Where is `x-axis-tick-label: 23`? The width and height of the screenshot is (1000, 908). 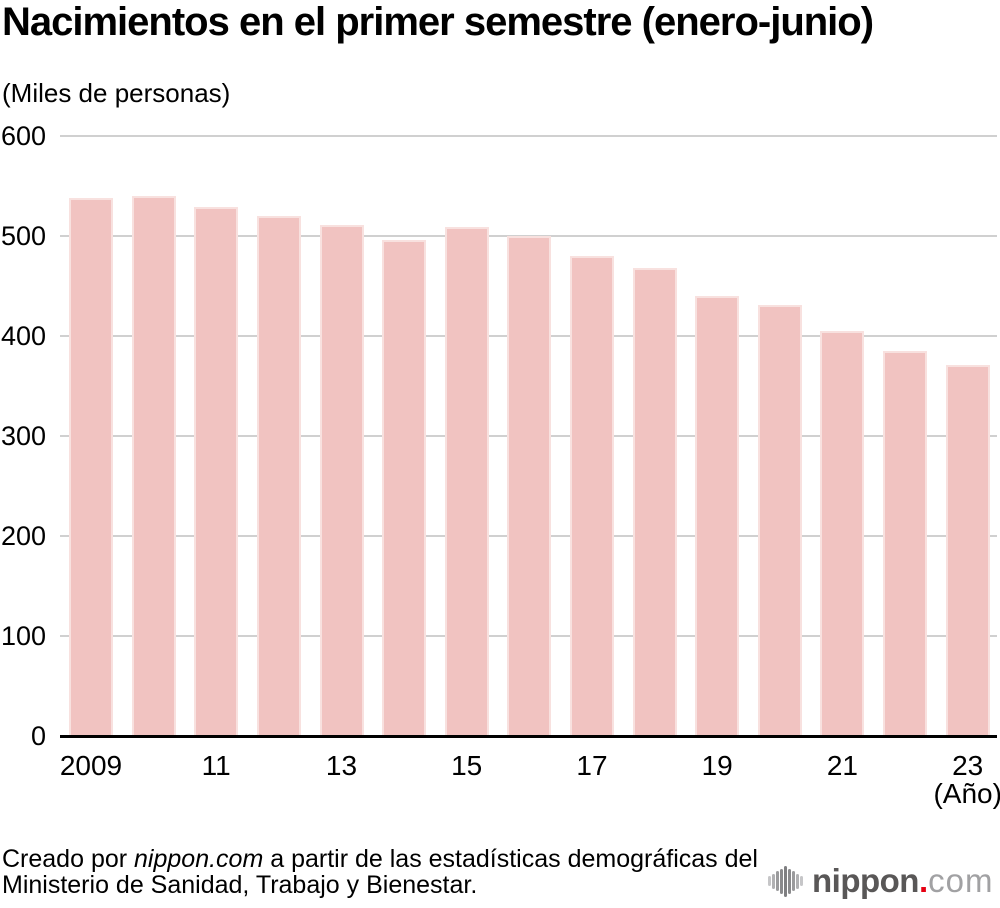
x-axis-tick-label: 23 is located at coordinates (968, 765).